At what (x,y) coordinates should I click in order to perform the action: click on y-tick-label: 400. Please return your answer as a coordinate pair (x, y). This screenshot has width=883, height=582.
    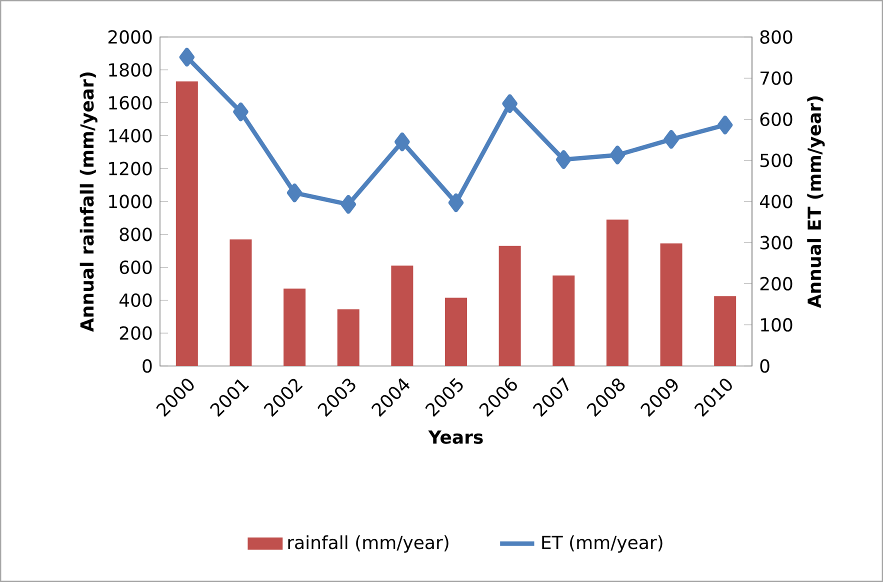
    Looking at the image, I should click on (135, 300).